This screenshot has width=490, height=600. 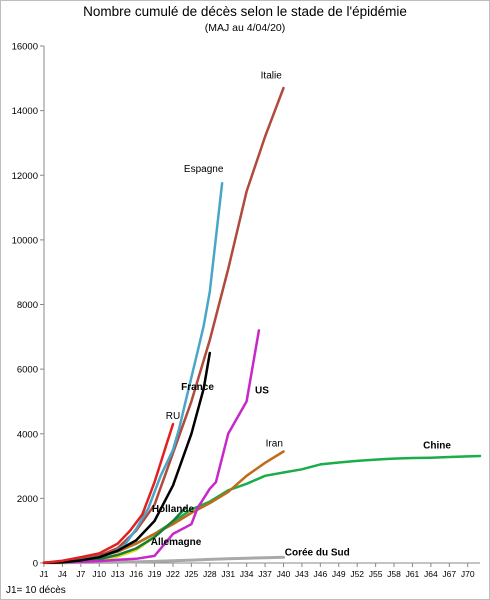 I want to click on x-tick-label: J7, so click(x=80, y=574).